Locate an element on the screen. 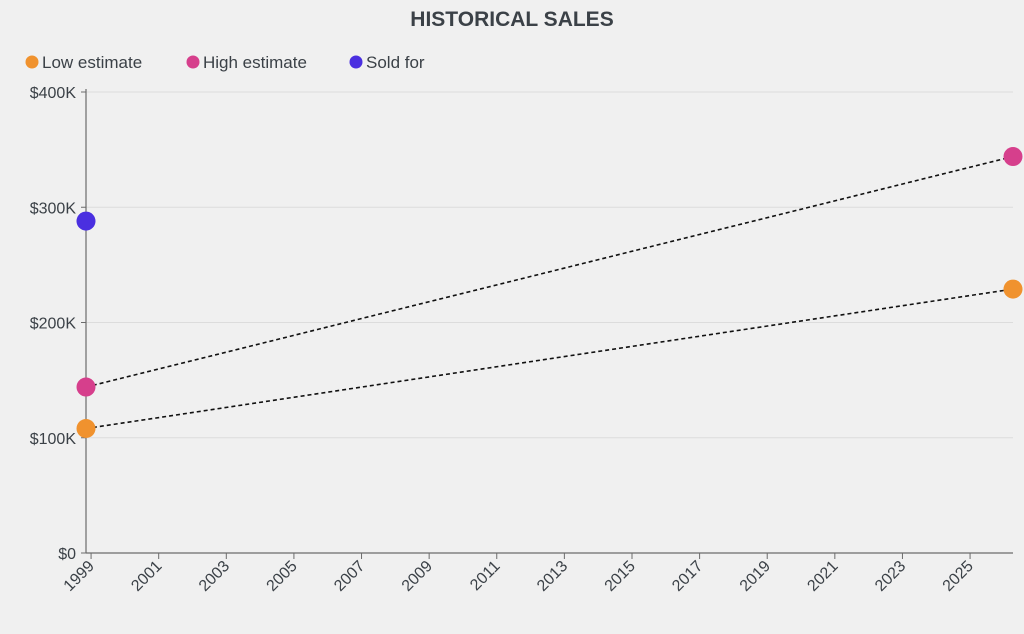 Image resolution: width=1024 pixels, height=634 pixels. y-tick-label: $300K is located at coordinates (53, 208).